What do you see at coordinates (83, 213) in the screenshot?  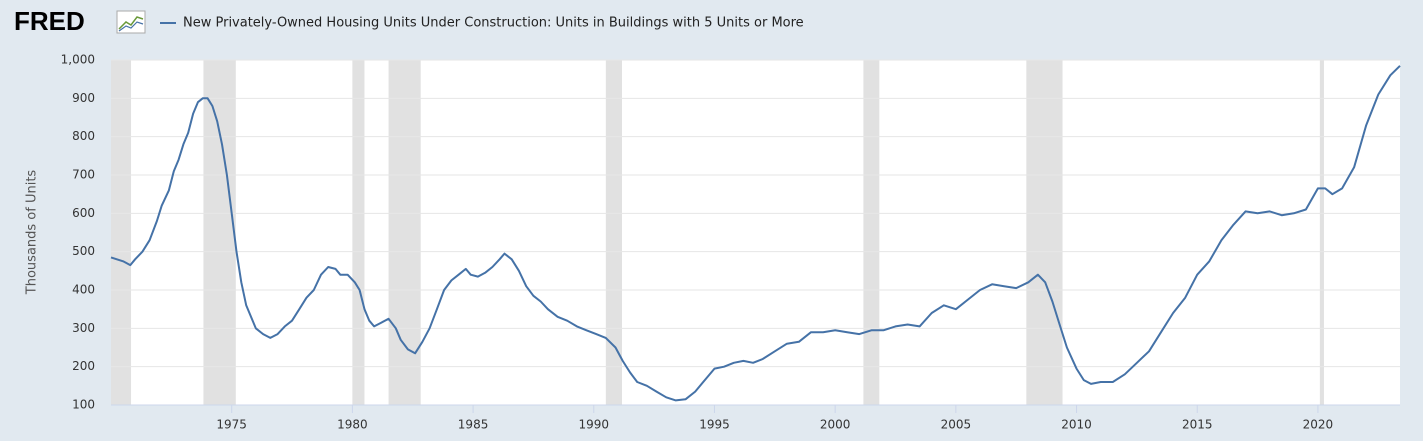 I see `y-tick-label: 600` at bounding box center [83, 213].